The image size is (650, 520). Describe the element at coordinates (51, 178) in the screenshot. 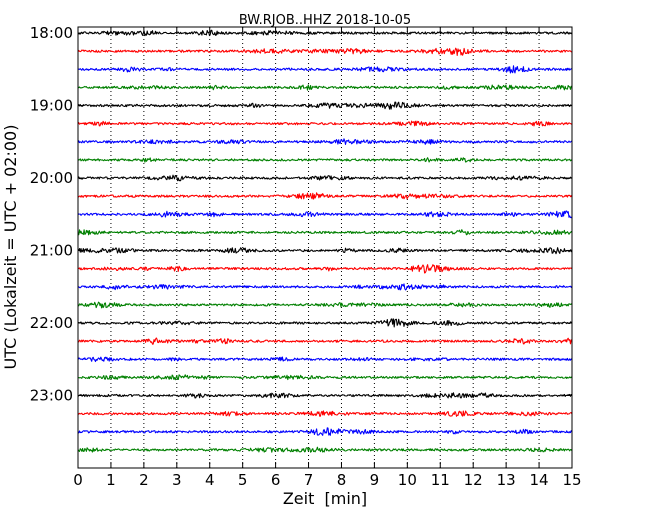

I see `y-tick-label: 20:00` at that location.